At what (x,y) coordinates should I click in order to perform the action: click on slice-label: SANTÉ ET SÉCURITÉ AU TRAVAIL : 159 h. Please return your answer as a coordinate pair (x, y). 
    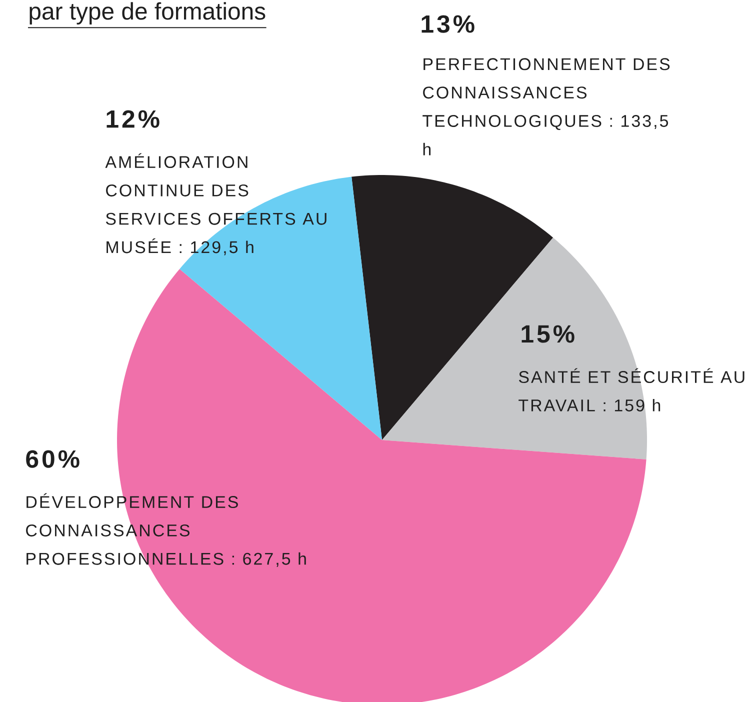
    Looking at the image, I should click on (631, 390).